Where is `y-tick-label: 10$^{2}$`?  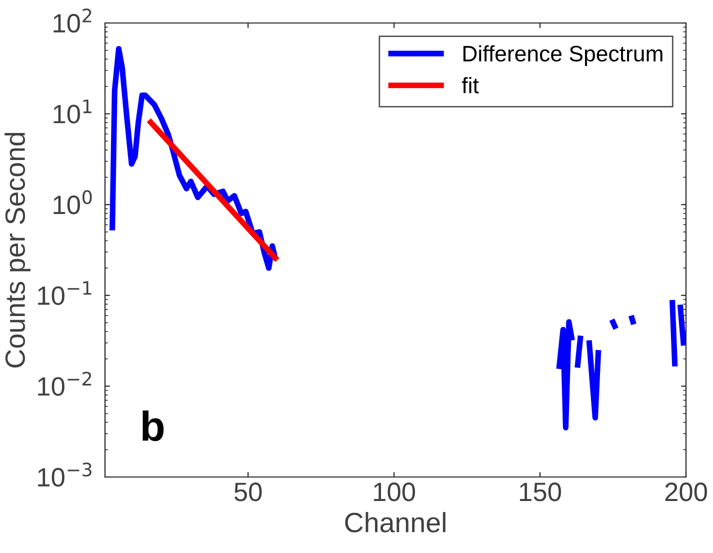
y-tick-label: 10$^{2}$ is located at coordinates (73, 20).